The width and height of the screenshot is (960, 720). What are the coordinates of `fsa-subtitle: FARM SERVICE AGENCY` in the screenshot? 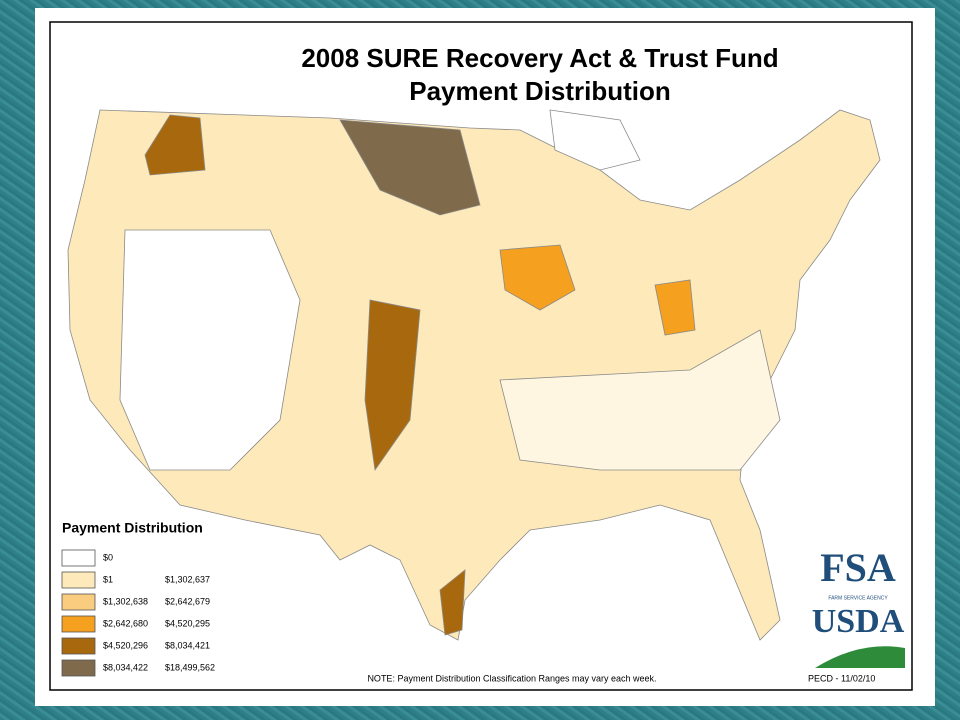 It's located at (858, 598).